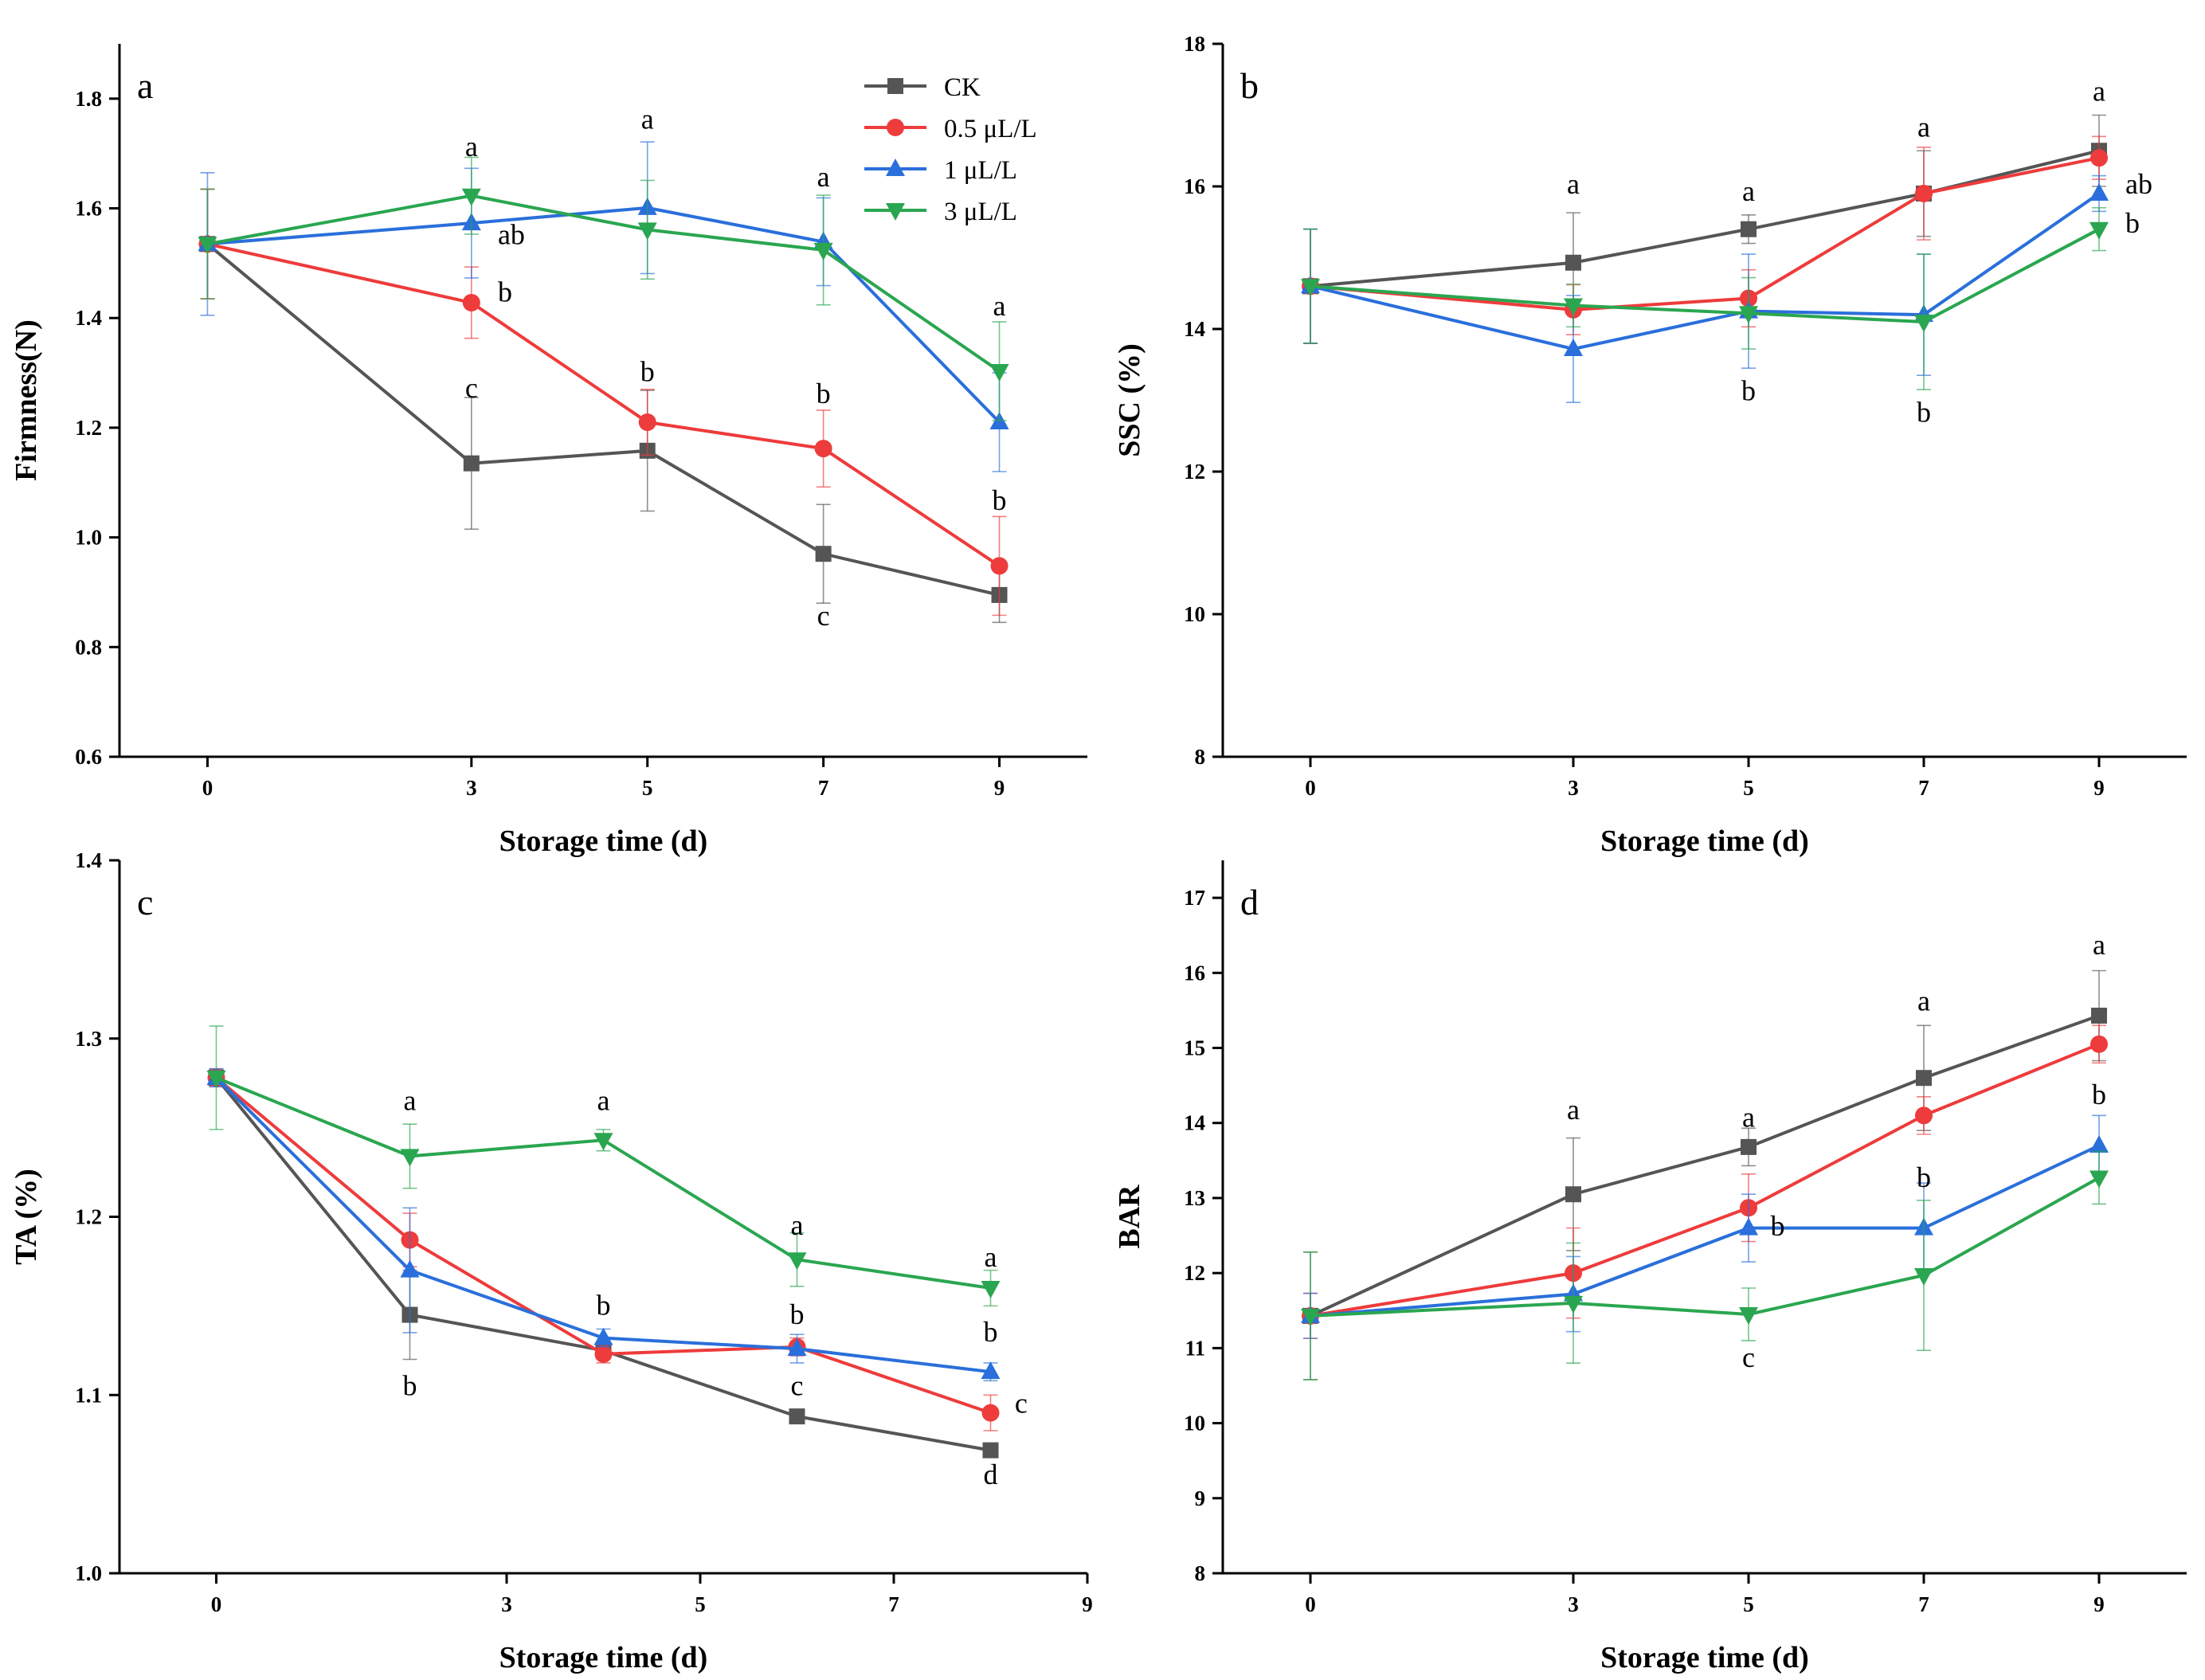 The height and width of the screenshot is (1680, 2205). I want to click on panel-letter: c, so click(145, 902).